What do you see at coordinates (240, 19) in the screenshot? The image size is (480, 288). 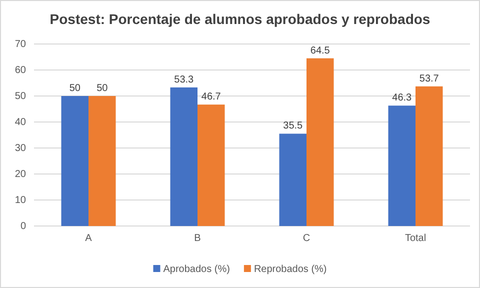 I see `chart-title: Postest: Porcentaje de alumnos aprobados y reprobados` at bounding box center [240, 19].